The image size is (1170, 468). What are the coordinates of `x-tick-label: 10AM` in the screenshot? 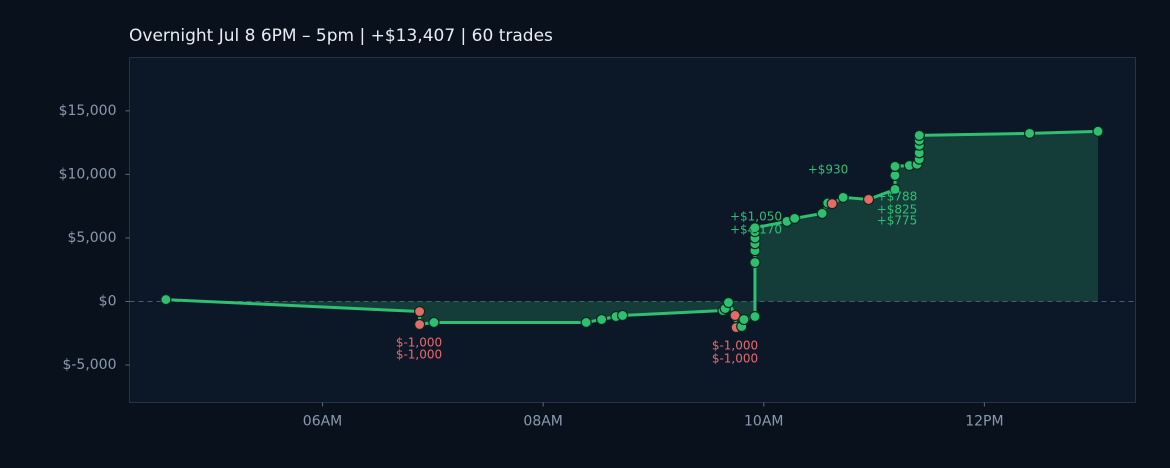 It's located at (763, 422).